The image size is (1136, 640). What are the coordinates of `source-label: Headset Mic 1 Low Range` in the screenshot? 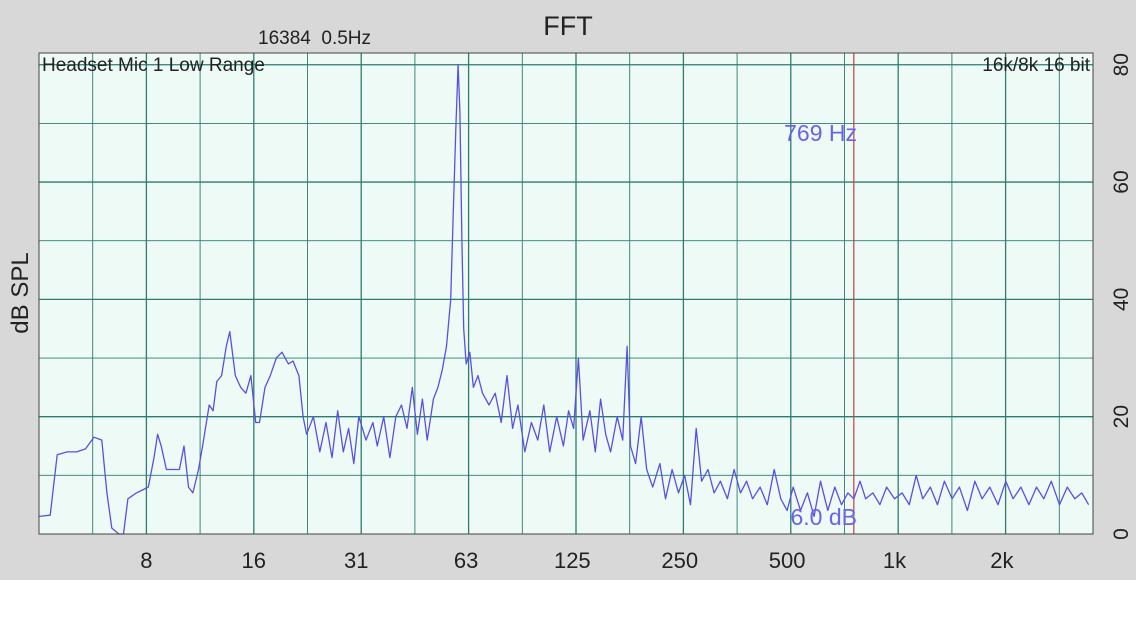 It's located at (153, 65).